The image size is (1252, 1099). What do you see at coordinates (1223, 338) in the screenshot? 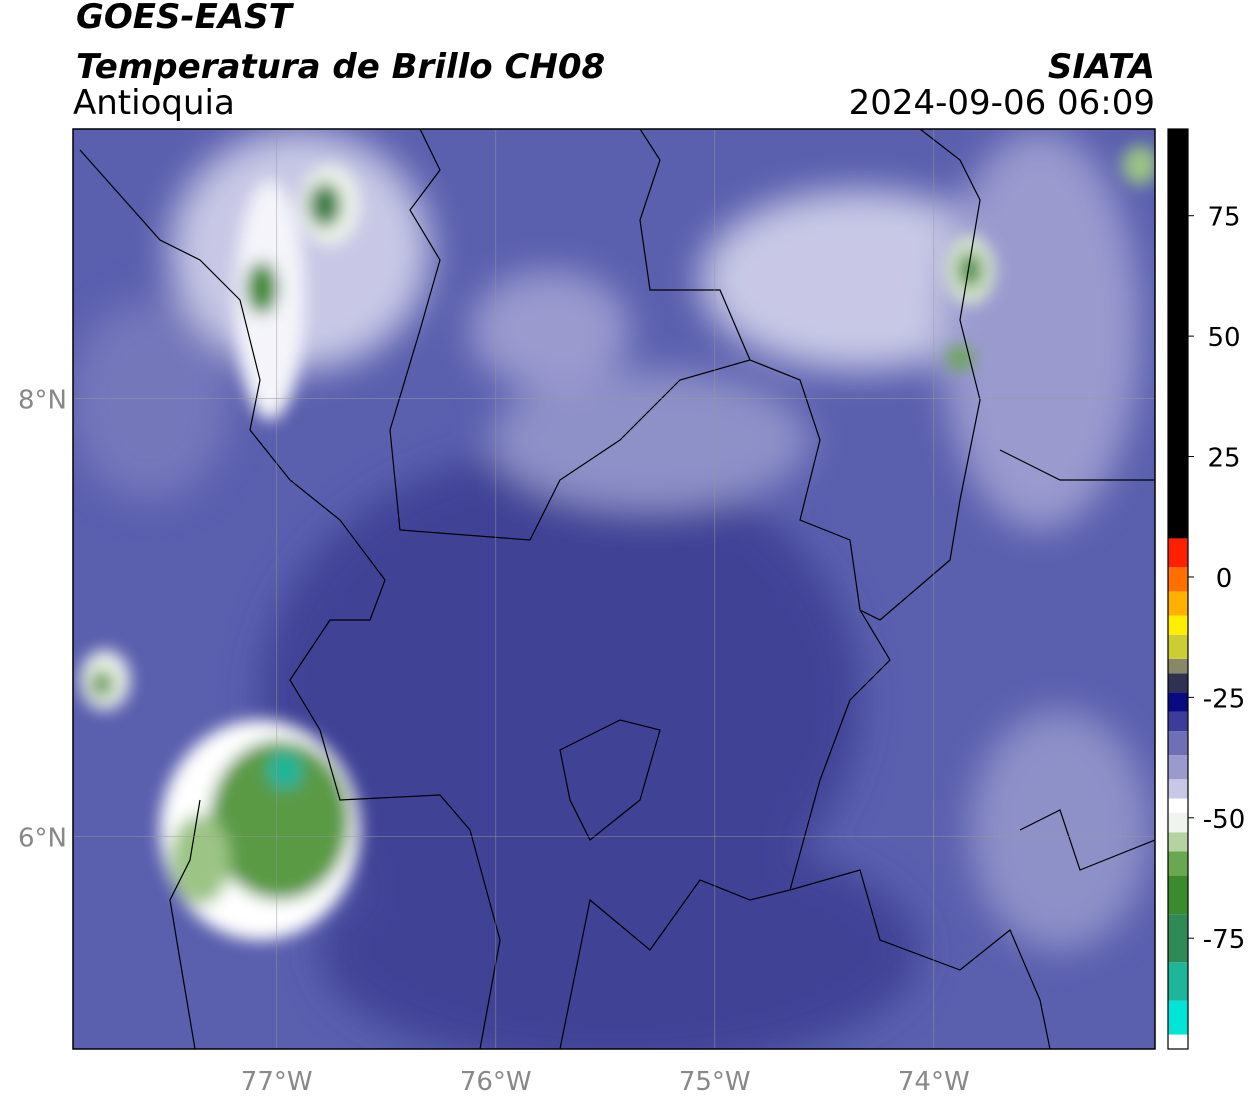
I see `colorbar-tick-label: 50` at bounding box center [1223, 338].